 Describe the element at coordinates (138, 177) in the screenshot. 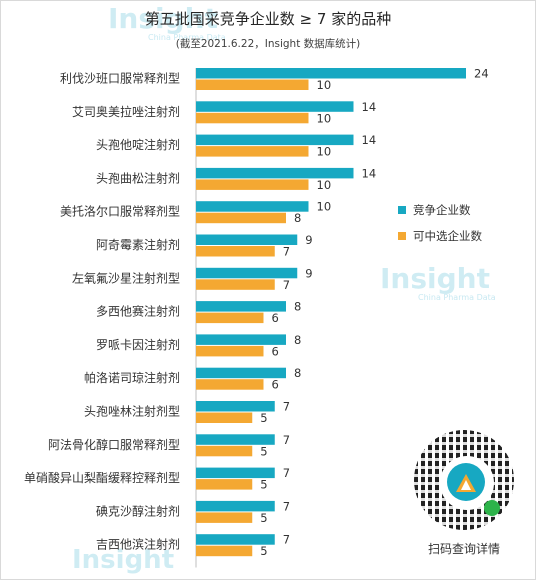

I see `category-label: 头孢曲松注射剂` at that location.